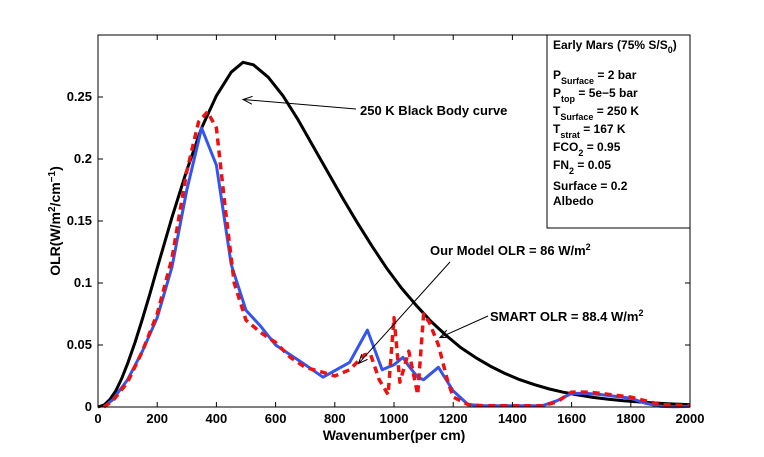 The height and width of the screenshot is (457, 764). Describe the element at coordinates (55, 221) in the screenshot. I see `y-axis-label: OLR(W/m2/cm−1)` at that location.